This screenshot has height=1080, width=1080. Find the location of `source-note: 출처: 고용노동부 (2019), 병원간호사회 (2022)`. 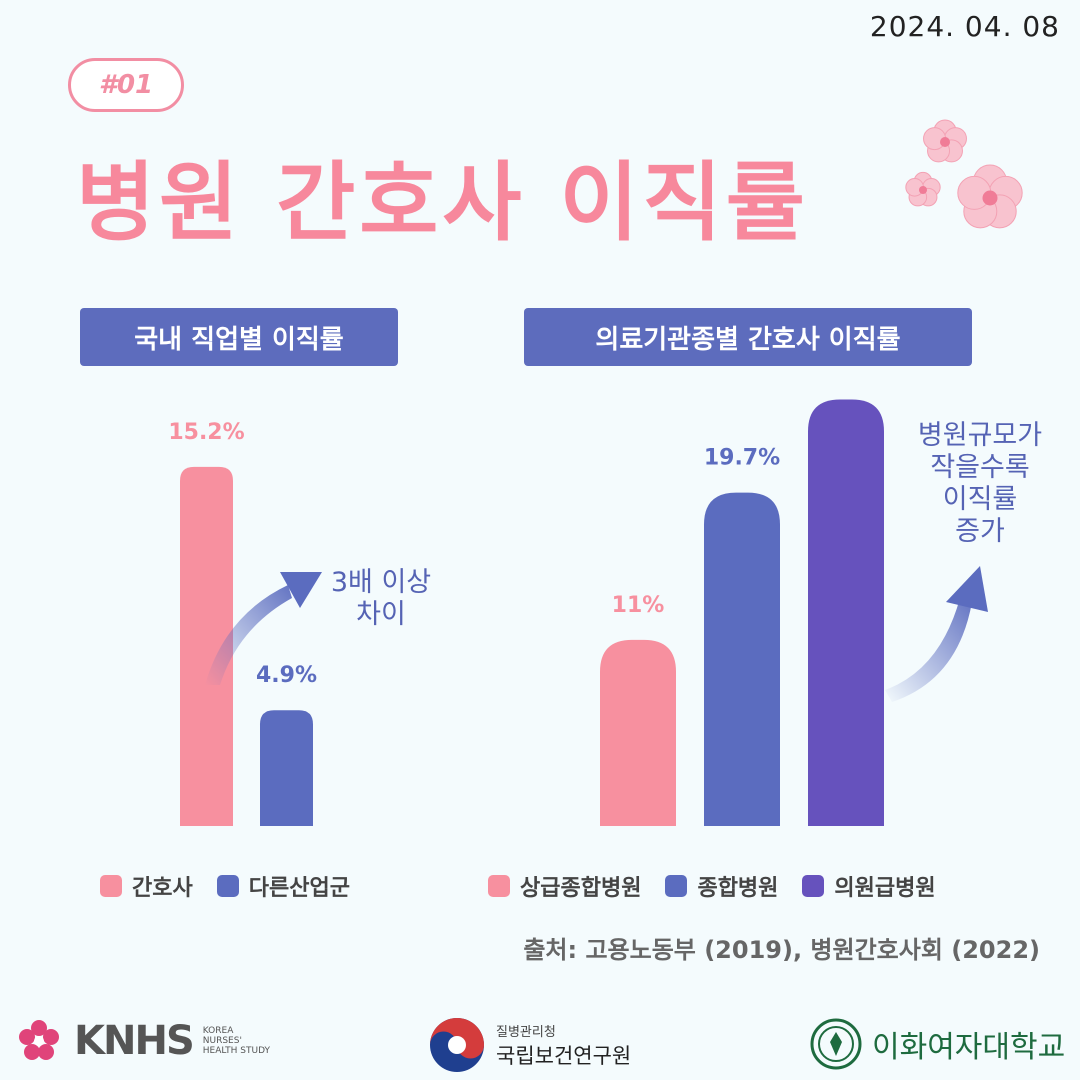

source-note: 출처: 고용노동부 (2019), 병원간호사회 (2022) is located at coordinates (781, 950).